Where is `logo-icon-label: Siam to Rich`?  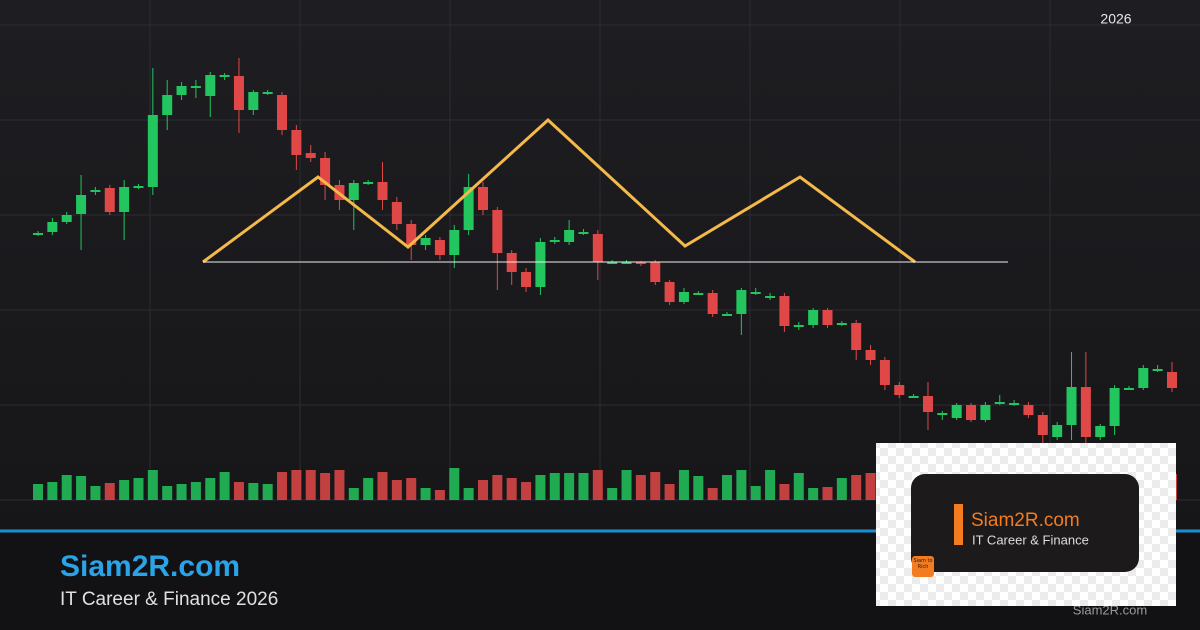
logo-icon-label: Siam to Rich is located at coordinates (923, 564).